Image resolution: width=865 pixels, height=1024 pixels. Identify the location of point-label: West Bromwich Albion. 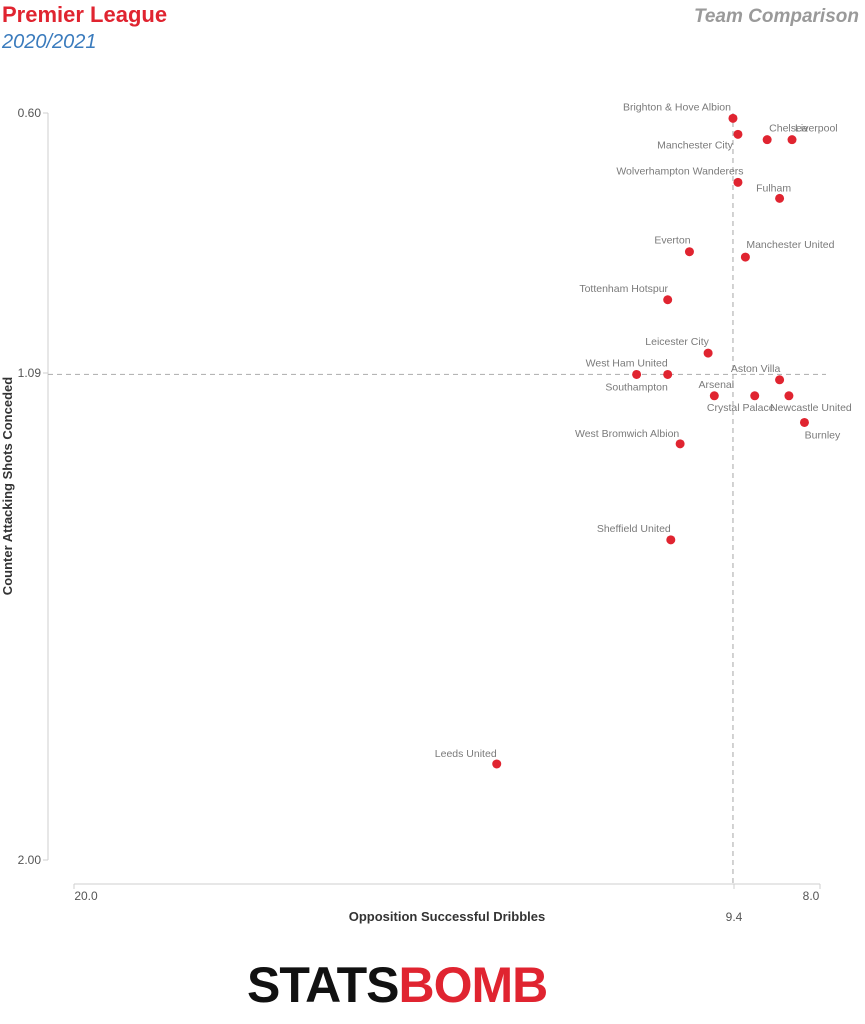
(627, 434).